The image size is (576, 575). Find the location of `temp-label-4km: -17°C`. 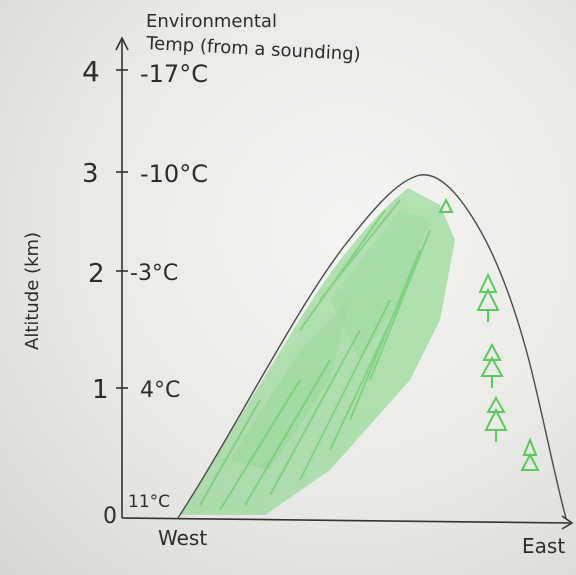

temp-label-4km: -17°C is located at coordinates (174, 74).